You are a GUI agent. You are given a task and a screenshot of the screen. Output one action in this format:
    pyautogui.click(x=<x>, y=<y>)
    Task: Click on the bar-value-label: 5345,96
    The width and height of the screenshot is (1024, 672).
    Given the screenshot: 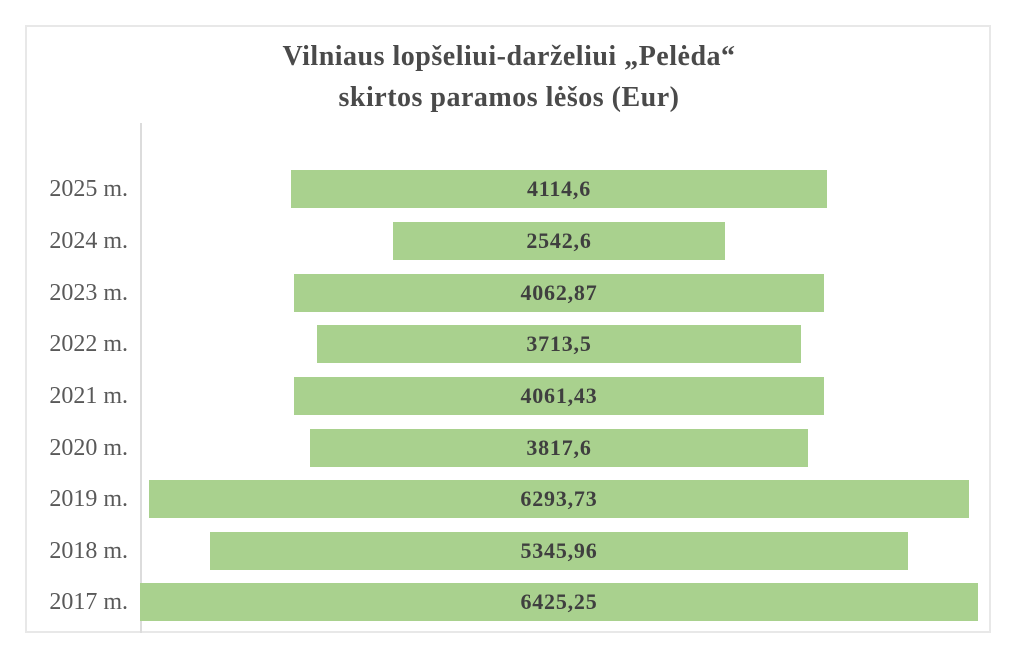 What is the action you would take?
    pyautogui.click(x=559, y=550)
    